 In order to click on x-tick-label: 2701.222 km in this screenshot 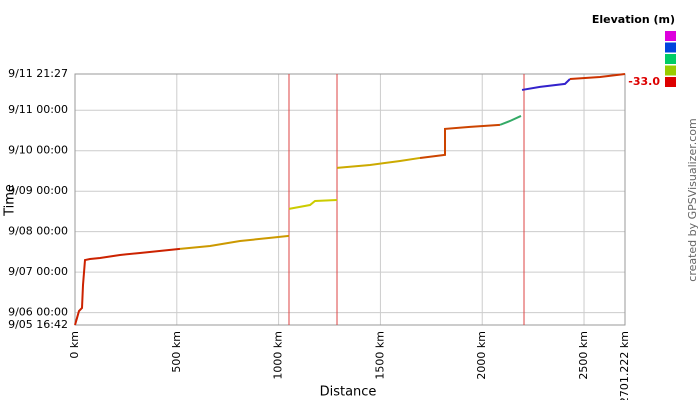, I will do `click(624, 365)`.